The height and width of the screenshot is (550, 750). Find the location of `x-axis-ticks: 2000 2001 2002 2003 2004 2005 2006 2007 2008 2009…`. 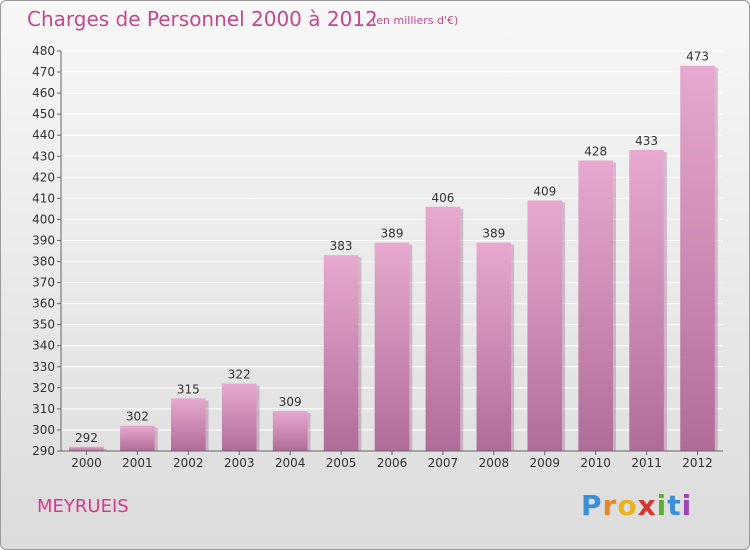

x-axis-ticks: 2000 2001 2002 2003 2004 2005 2006 2007 2008 2009… is located at coordinates (392, 460).